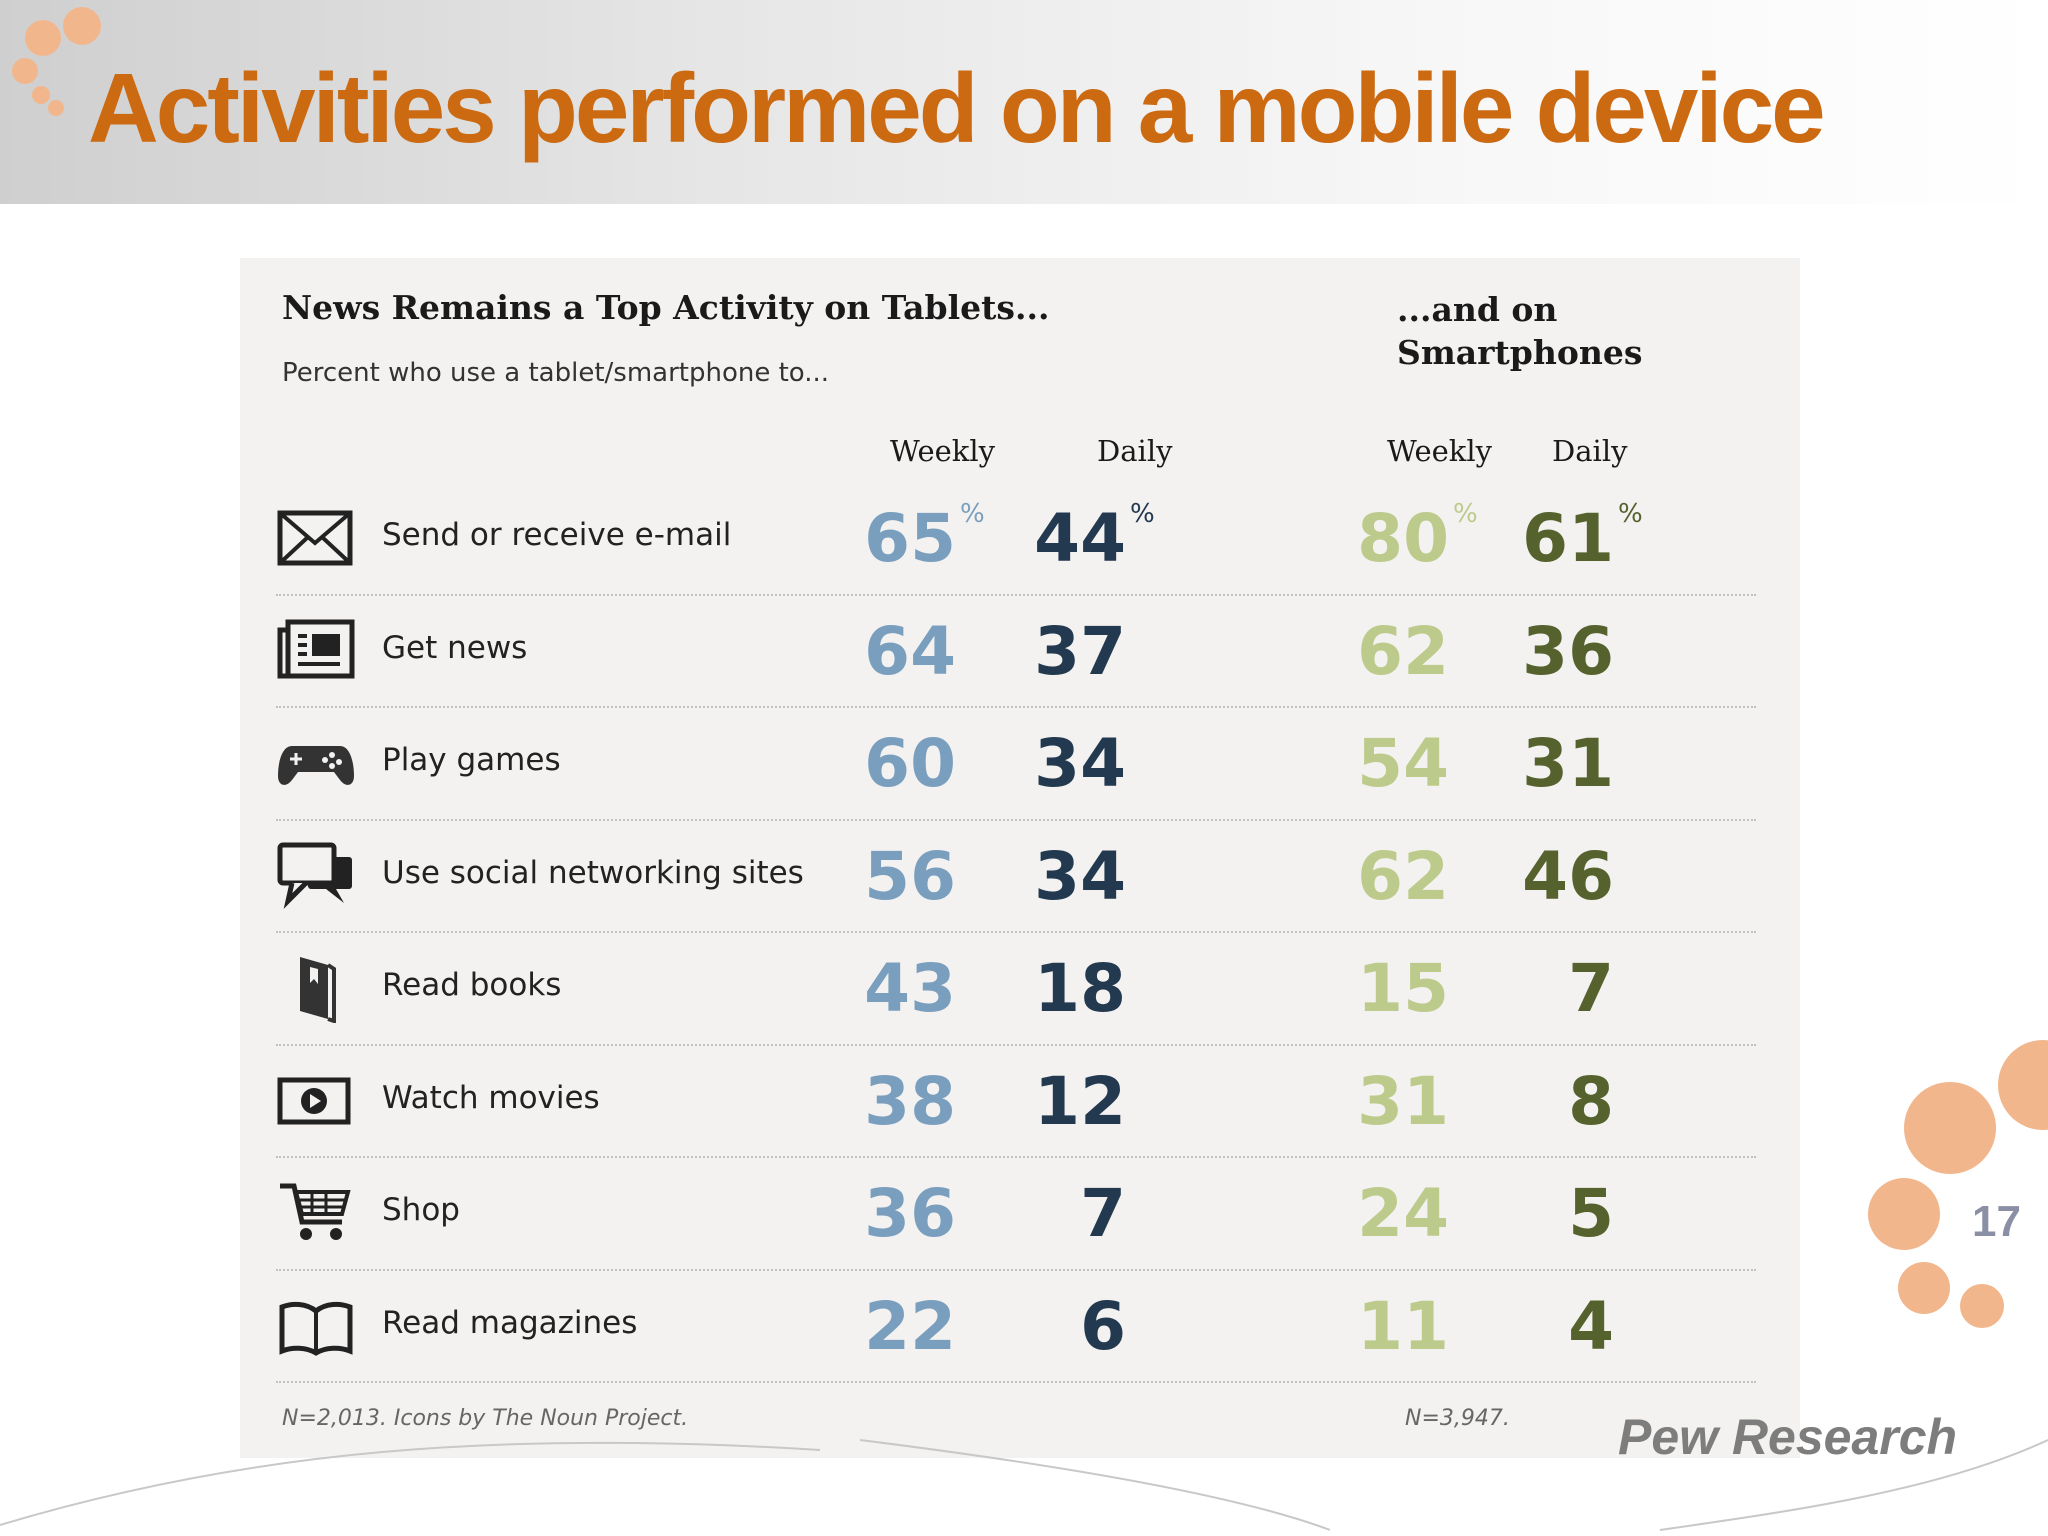 This screenshot has height=1536, width=2048. I want to click on value-tablet-weekly: 56, so click(910, 876).